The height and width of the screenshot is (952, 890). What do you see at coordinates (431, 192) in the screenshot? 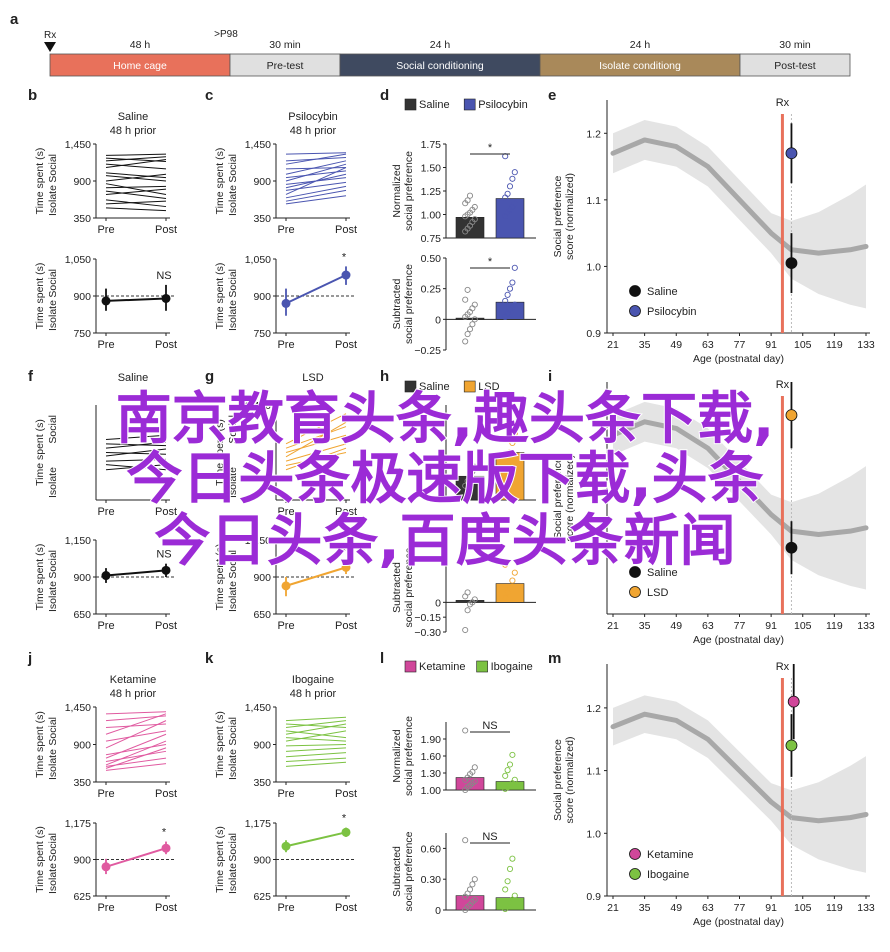
I see `y-tick-label: 1.25` at bounding box center [431, 192].